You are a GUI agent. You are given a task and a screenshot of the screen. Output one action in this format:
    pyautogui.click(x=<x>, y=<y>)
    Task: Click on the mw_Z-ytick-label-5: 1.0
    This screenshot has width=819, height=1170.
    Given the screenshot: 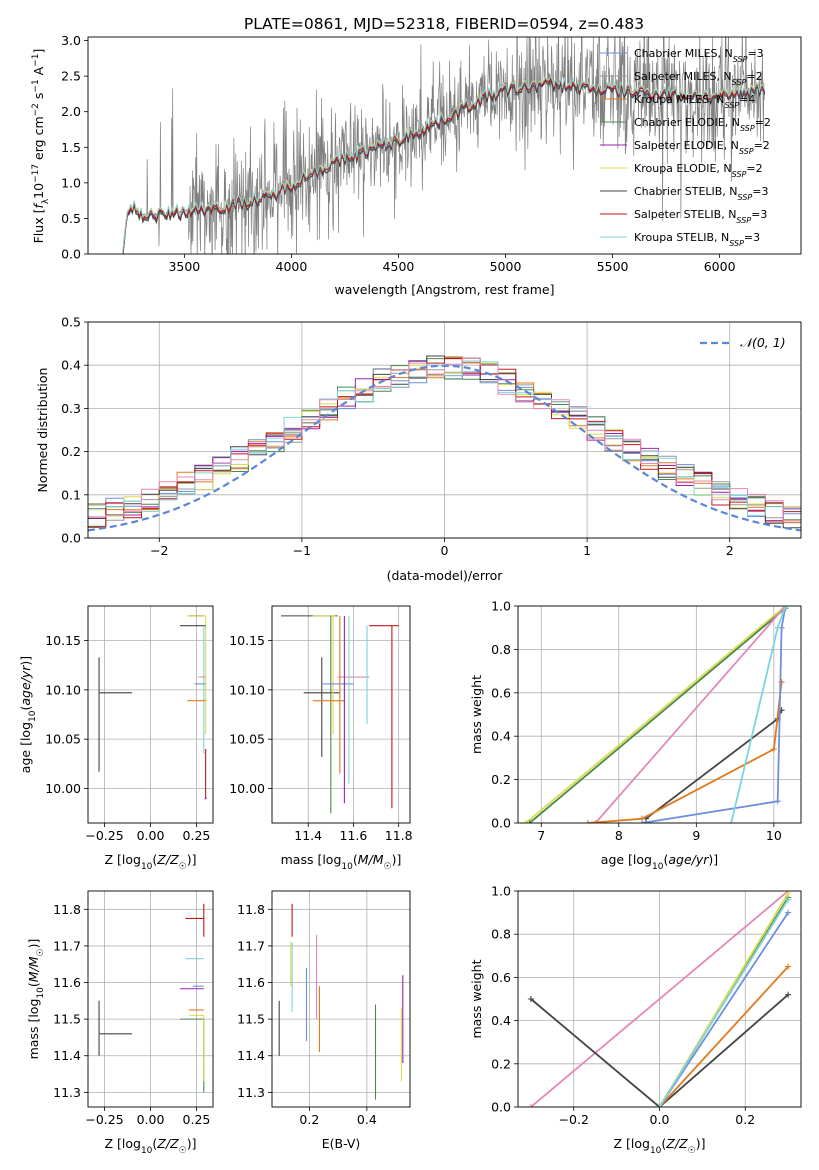 What is the action you would take?
    pyautogui.click(x=501, y=891)
    